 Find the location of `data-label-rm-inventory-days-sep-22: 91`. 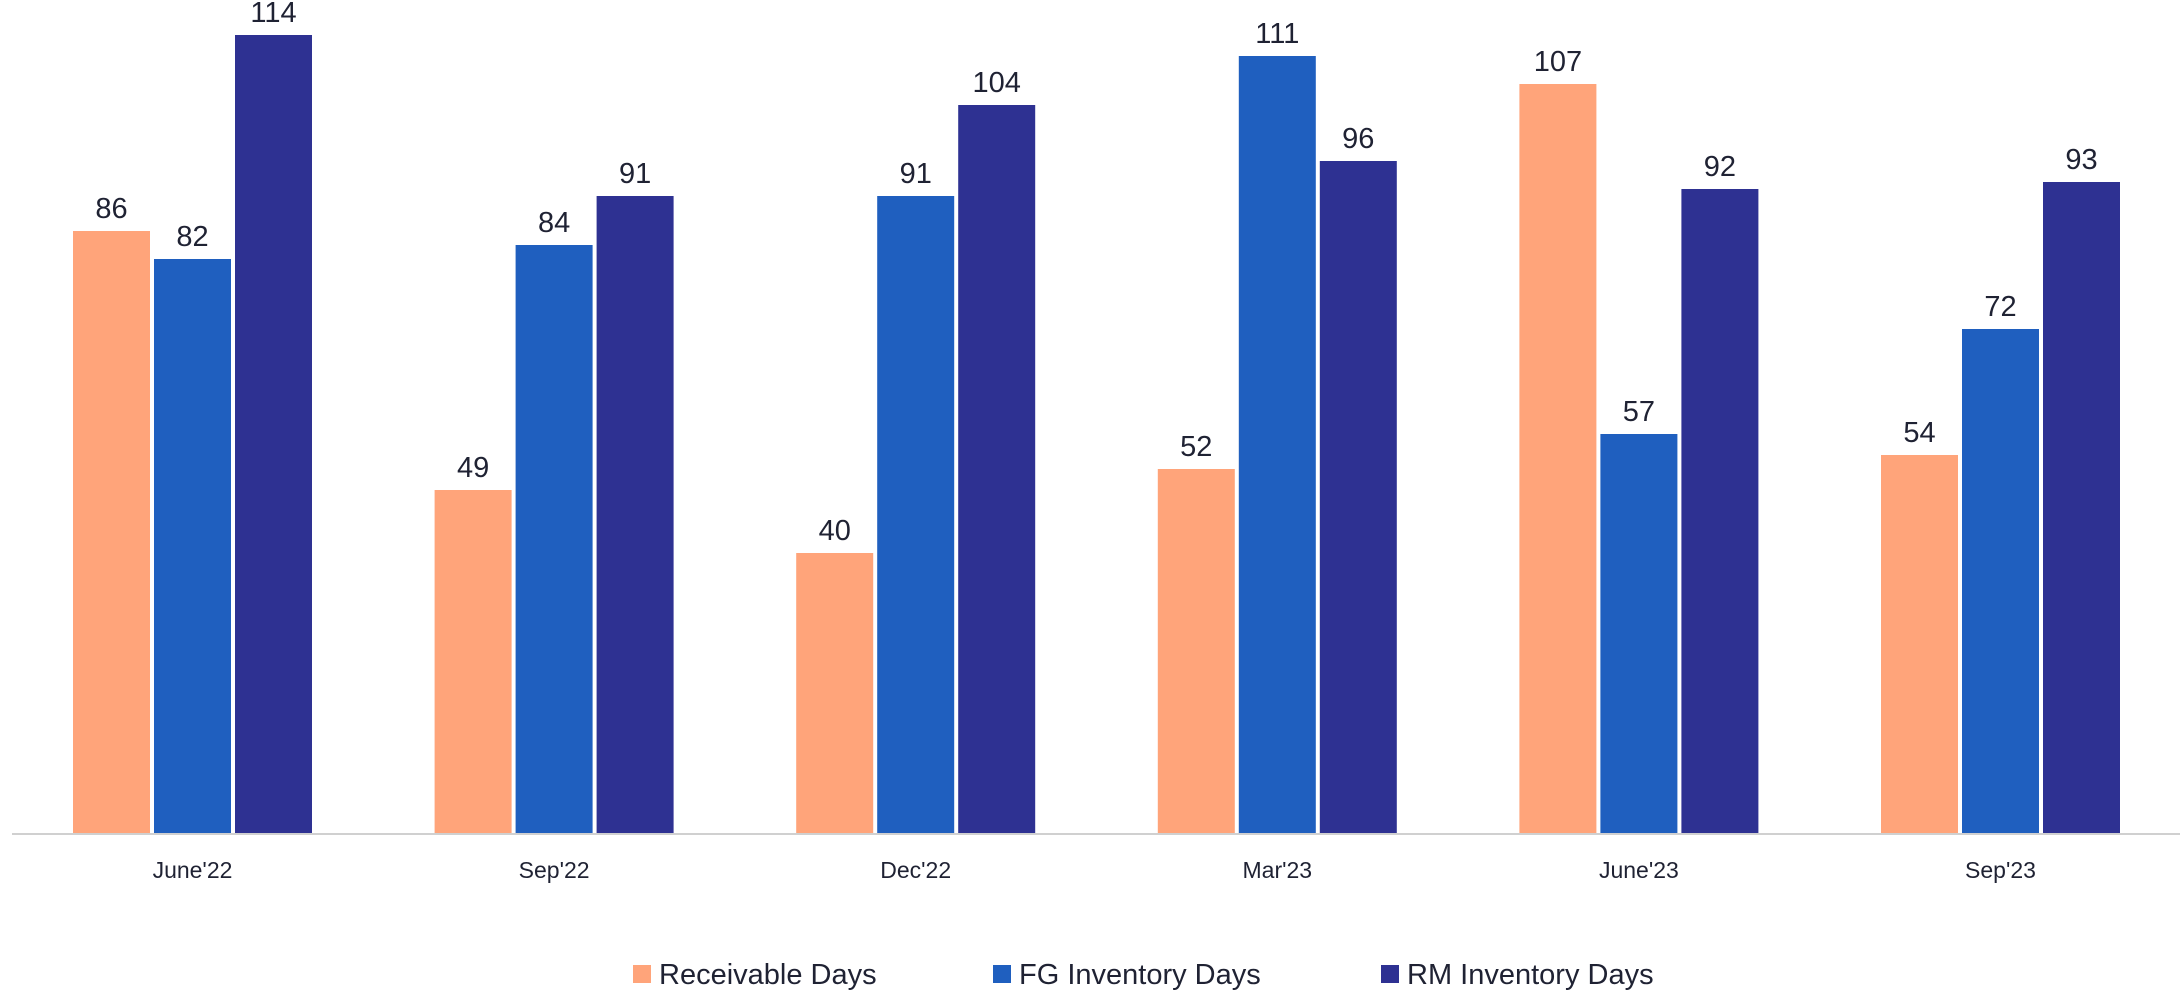

data-label-rm-inventory-days-sep-22: 91 is located at coordinates (635, 174).